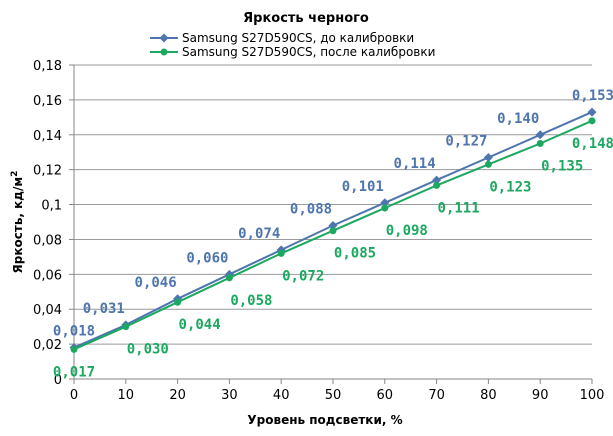 This screenshot has height=436, width=613. Describe the element at coordinates (306, 18) in the screenshot. I see `chart-title: Яркость черного` at that location.